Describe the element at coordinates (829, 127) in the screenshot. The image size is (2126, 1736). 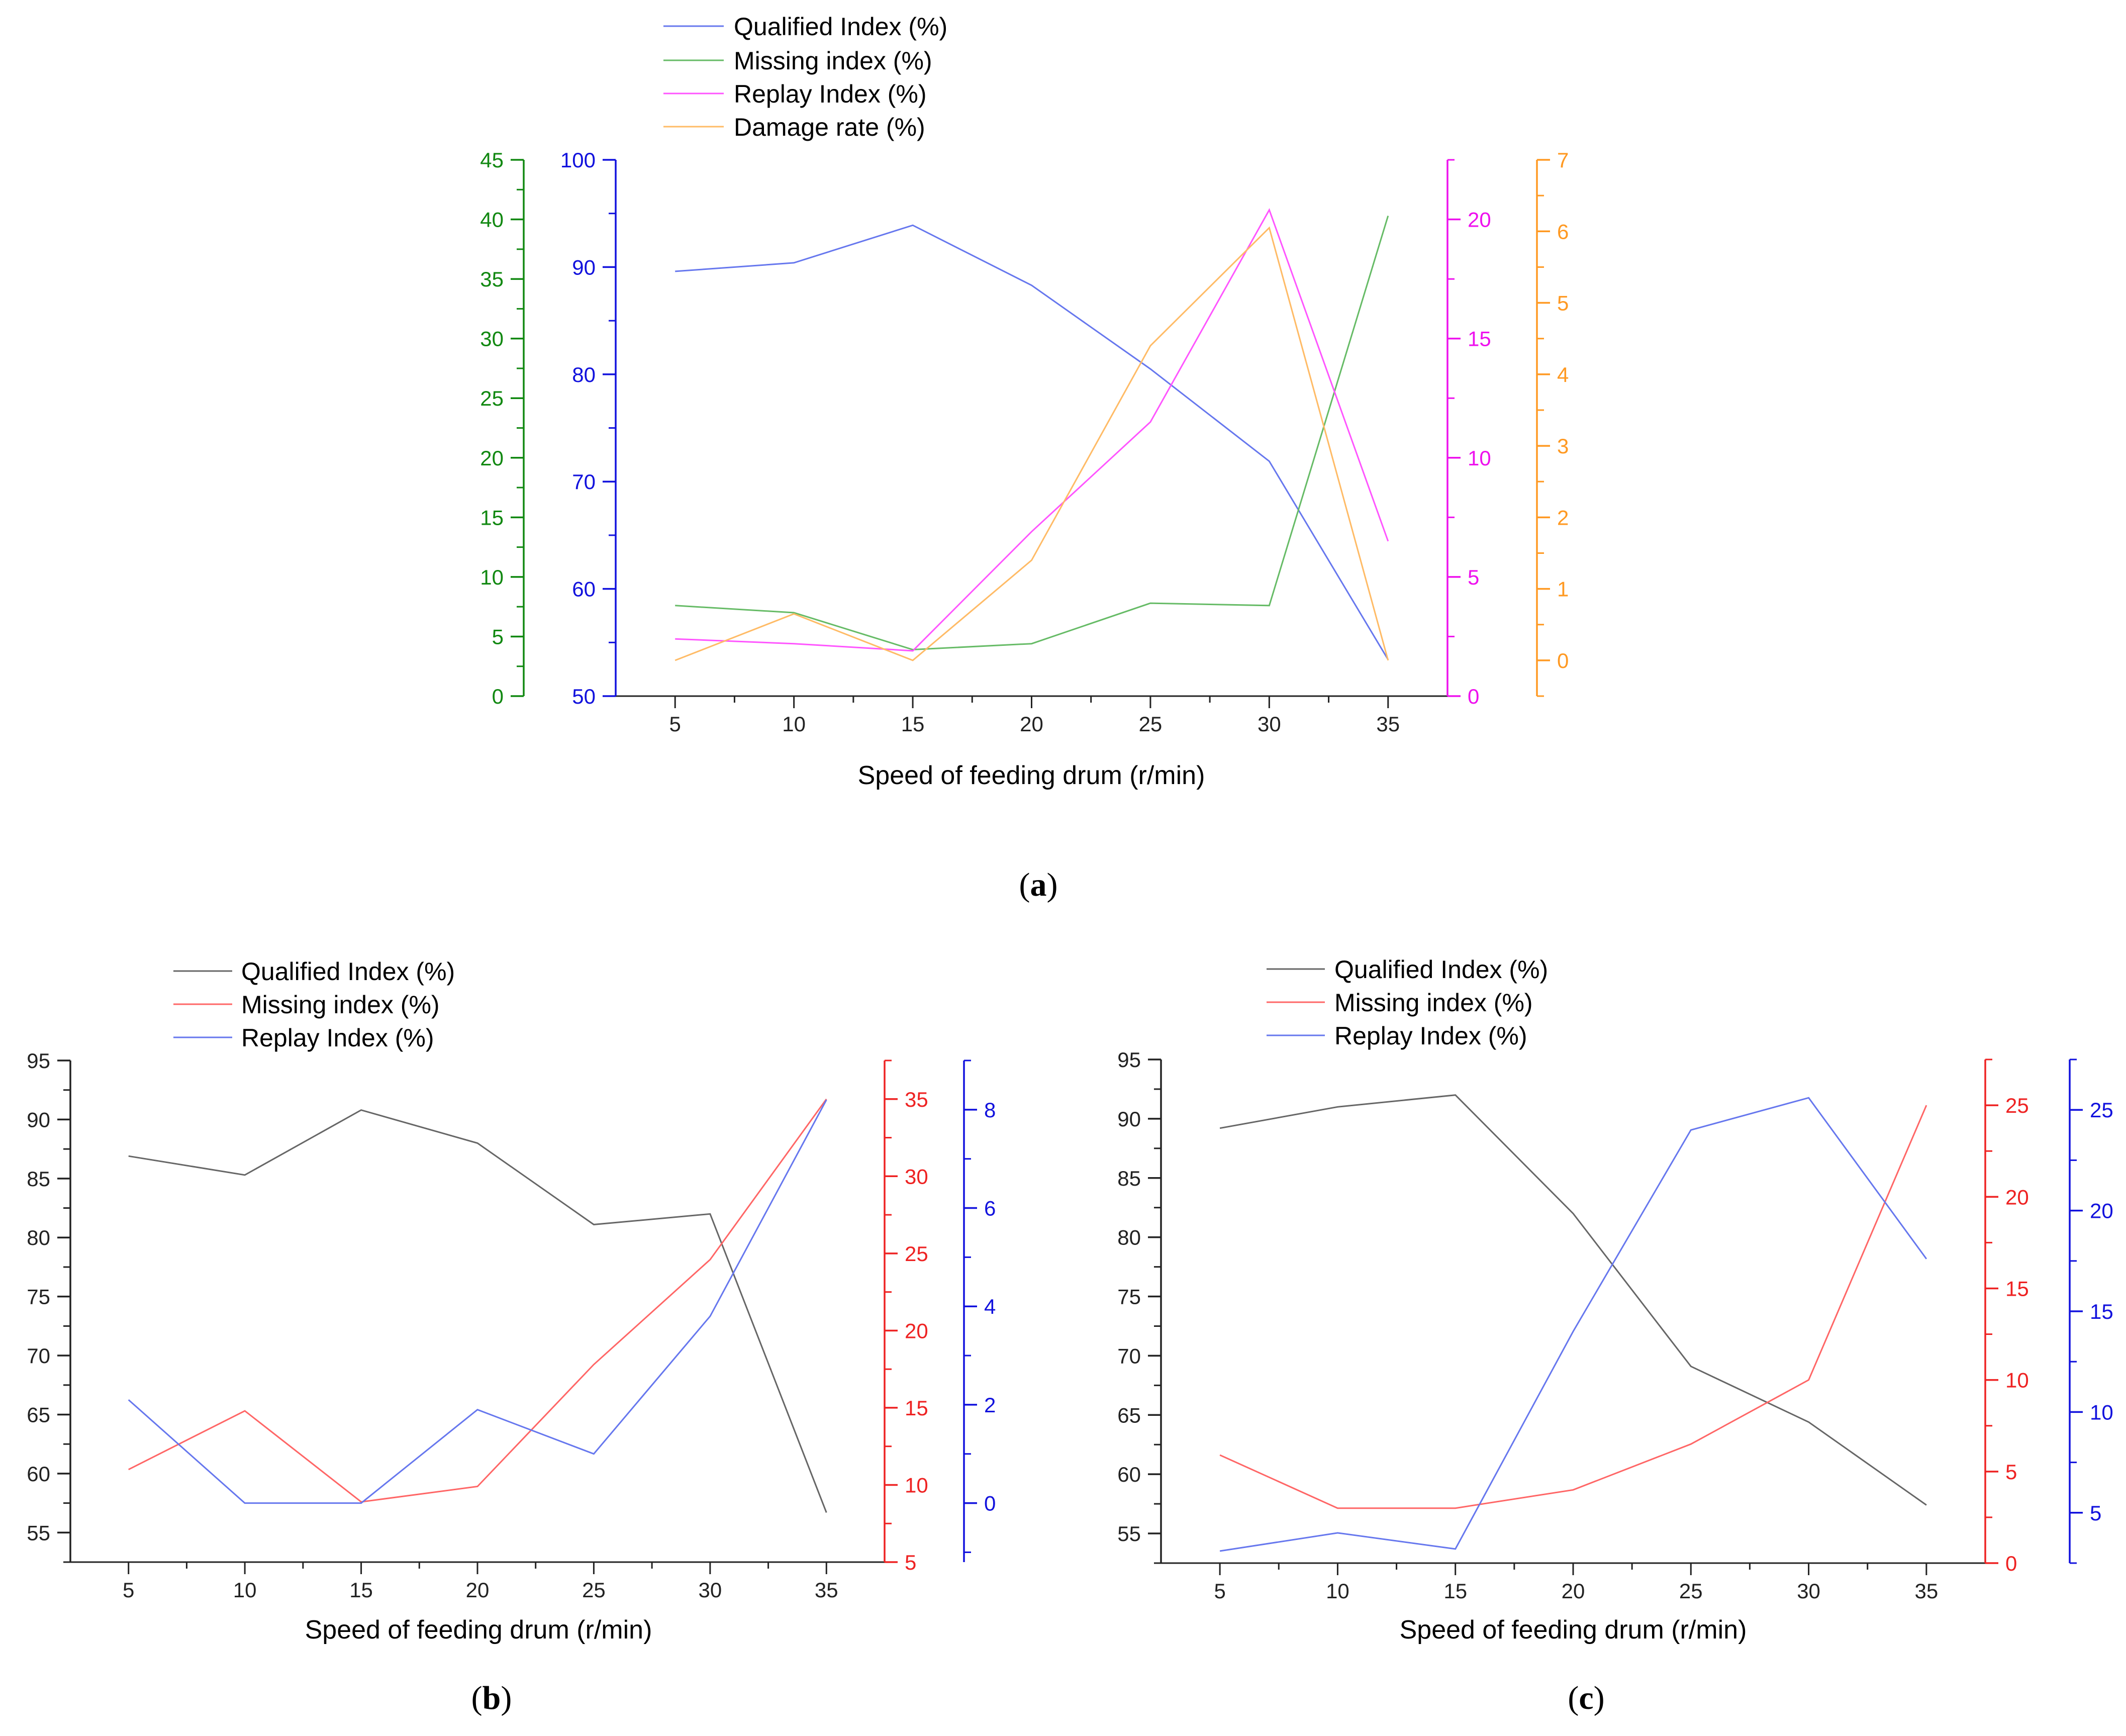
I see `legend-label: Damage rate (%)` at that location.